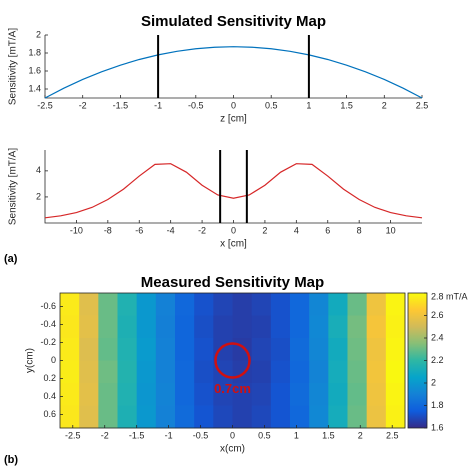 The width and height of the screenshot is (474, 474). Describe the element at coordinates (38, 170) in the screenshot. I see `y-tick-label: 4` at that location.